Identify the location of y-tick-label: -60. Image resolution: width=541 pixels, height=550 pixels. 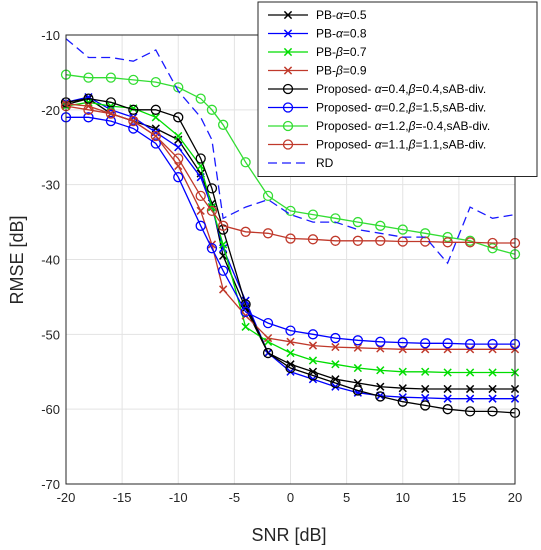
(50, 409).